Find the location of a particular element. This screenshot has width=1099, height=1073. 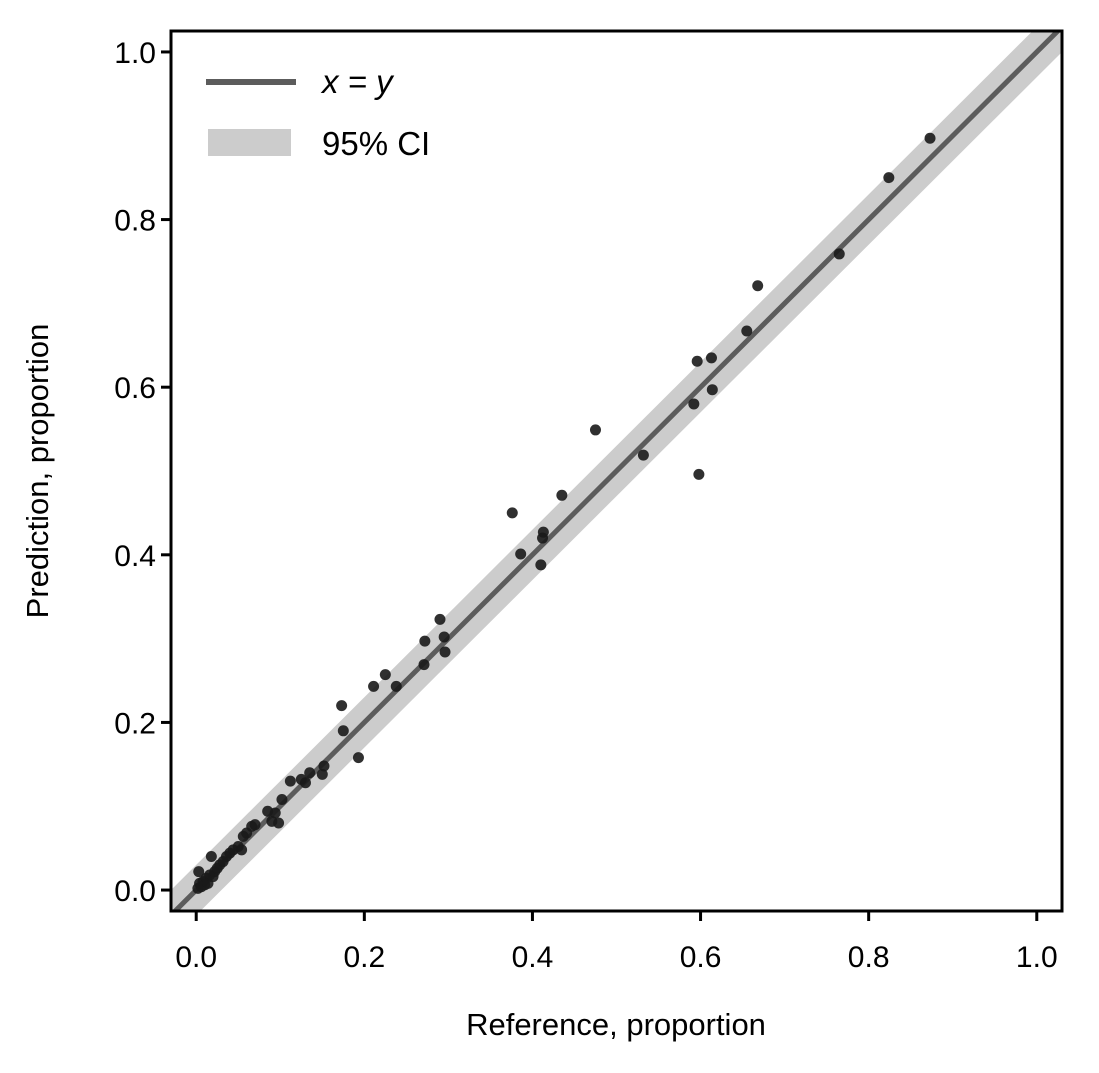

y-tick-label: 0.4 is located at coordinates (135, 556).